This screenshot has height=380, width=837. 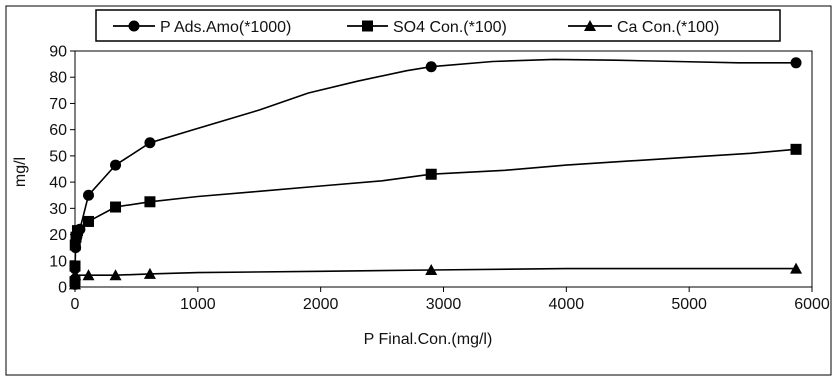 I want to click on x-axis: 0 1000 2000 3000 4000 5000 6000, so click(x=450, y=300).